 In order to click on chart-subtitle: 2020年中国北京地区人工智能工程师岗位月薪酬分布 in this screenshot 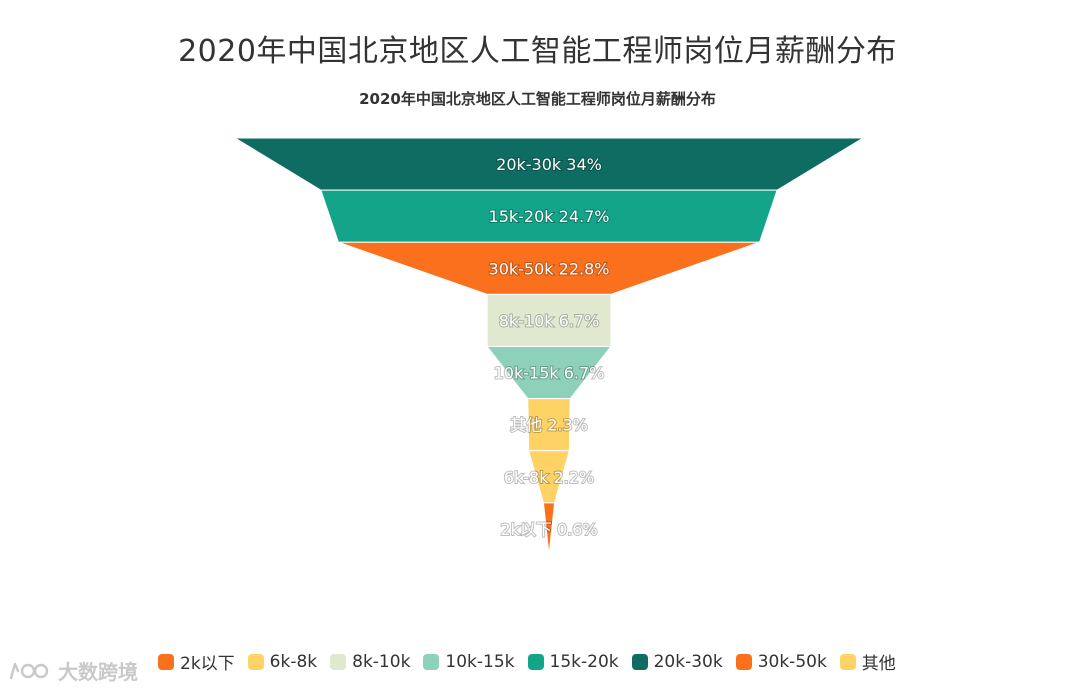, I will do `click(537, 99)`.